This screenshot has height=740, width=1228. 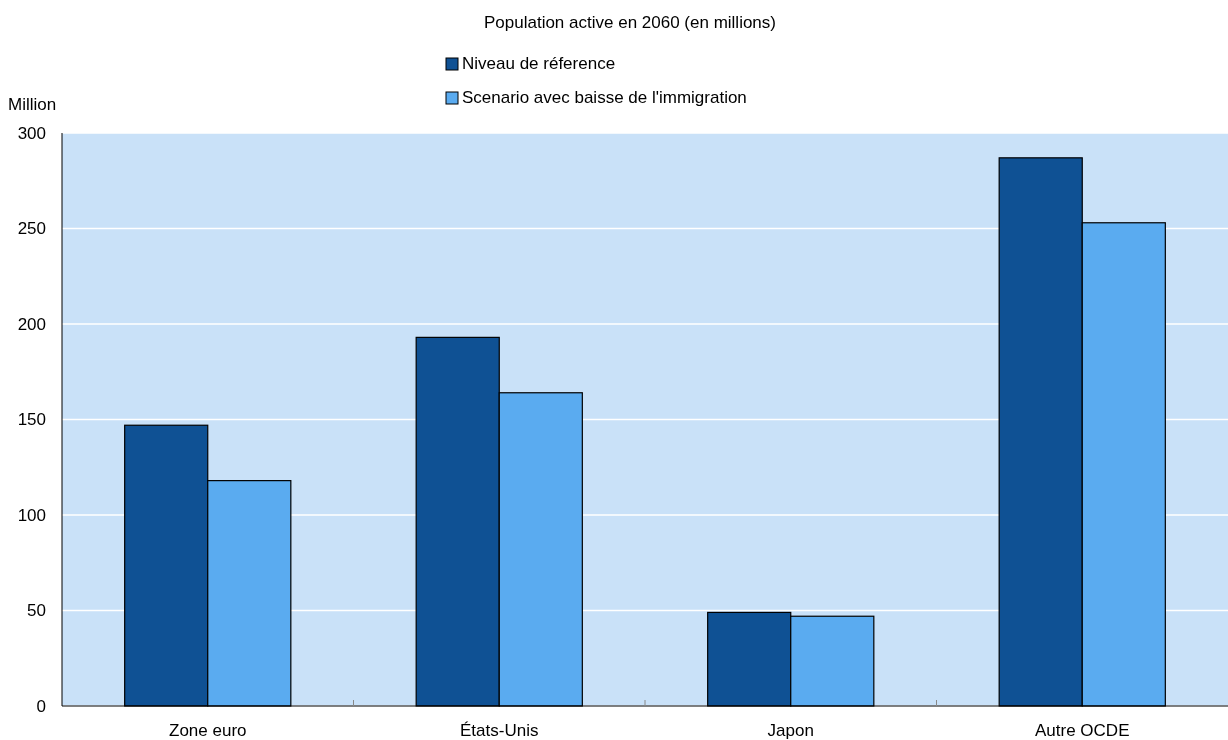 I want to click on y-tick-label: 100, so click(x=31, y=515).